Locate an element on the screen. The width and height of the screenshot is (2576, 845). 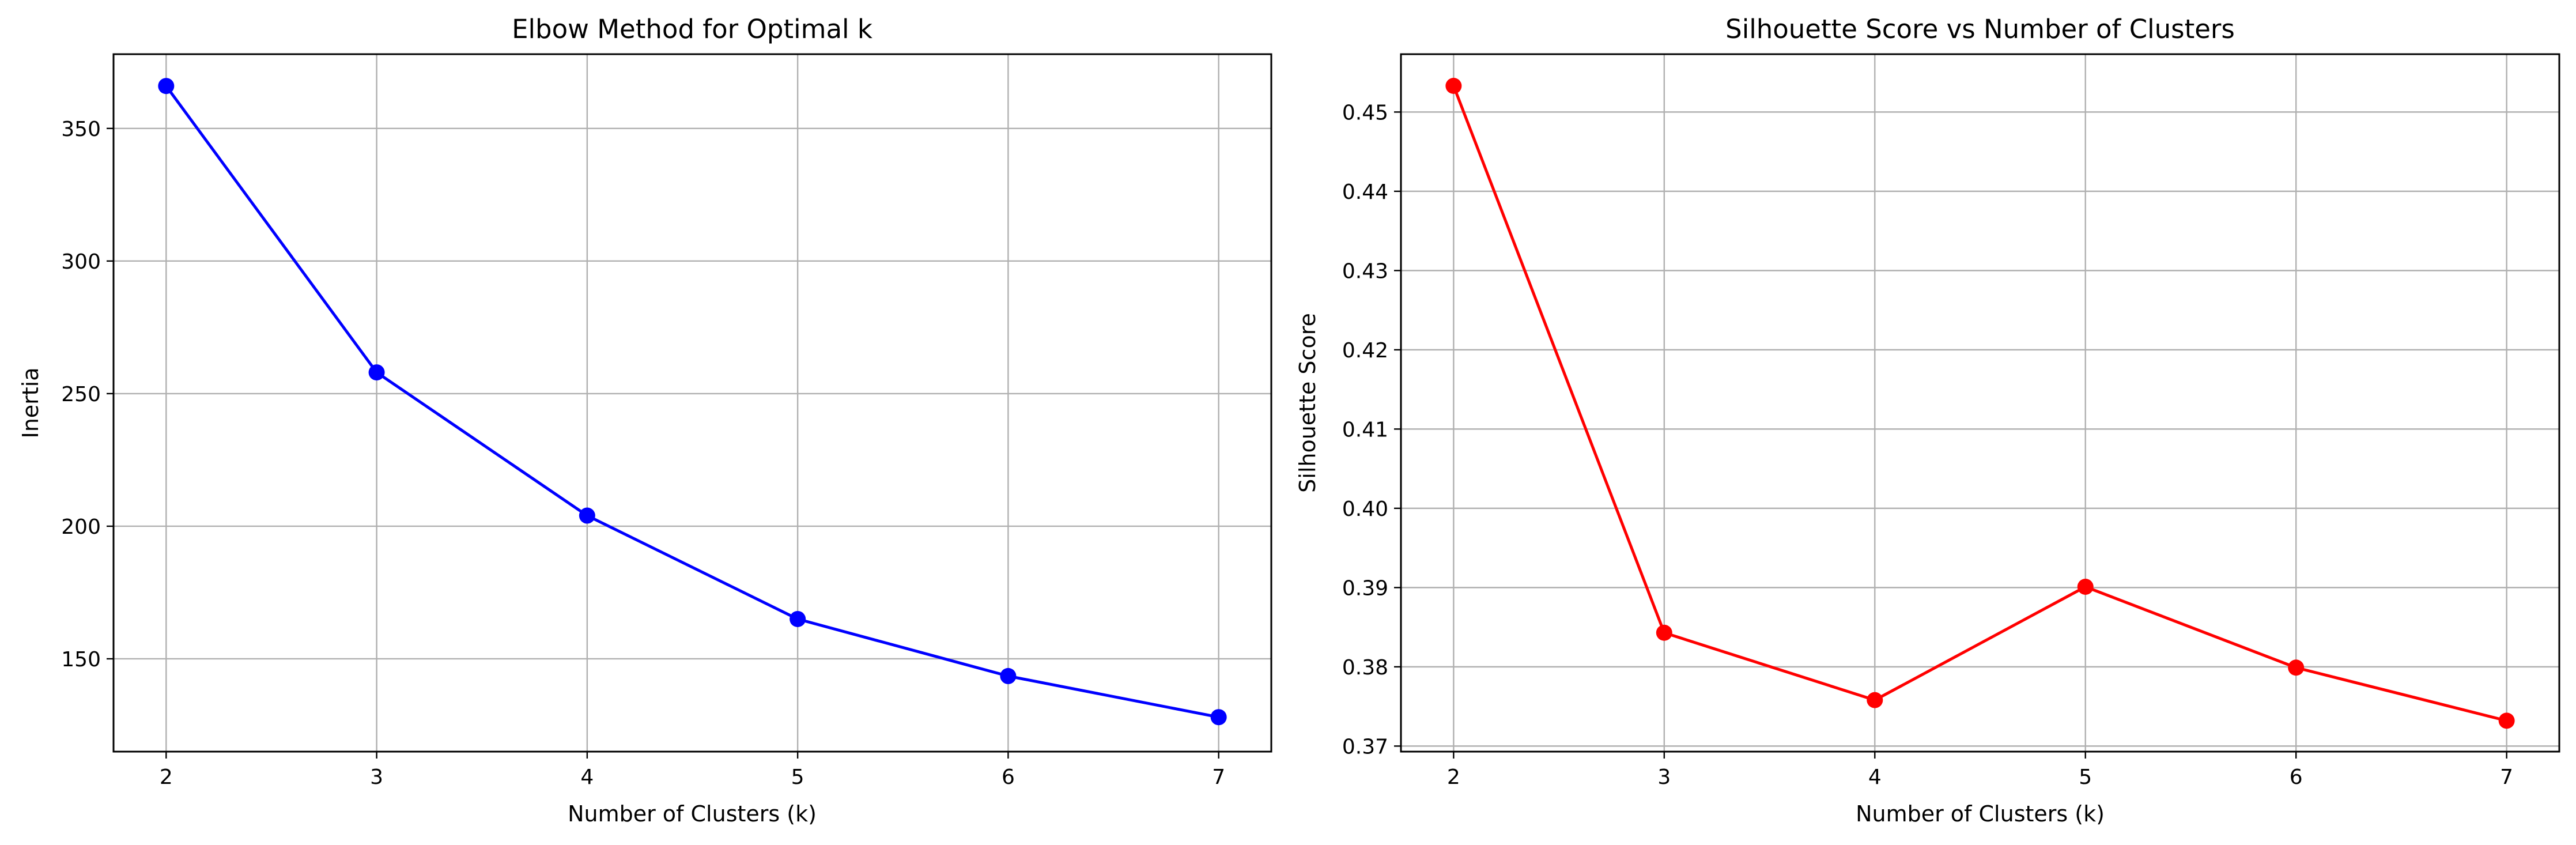
y-tick-label: 0.39 is located at coordinates (1365, 588).